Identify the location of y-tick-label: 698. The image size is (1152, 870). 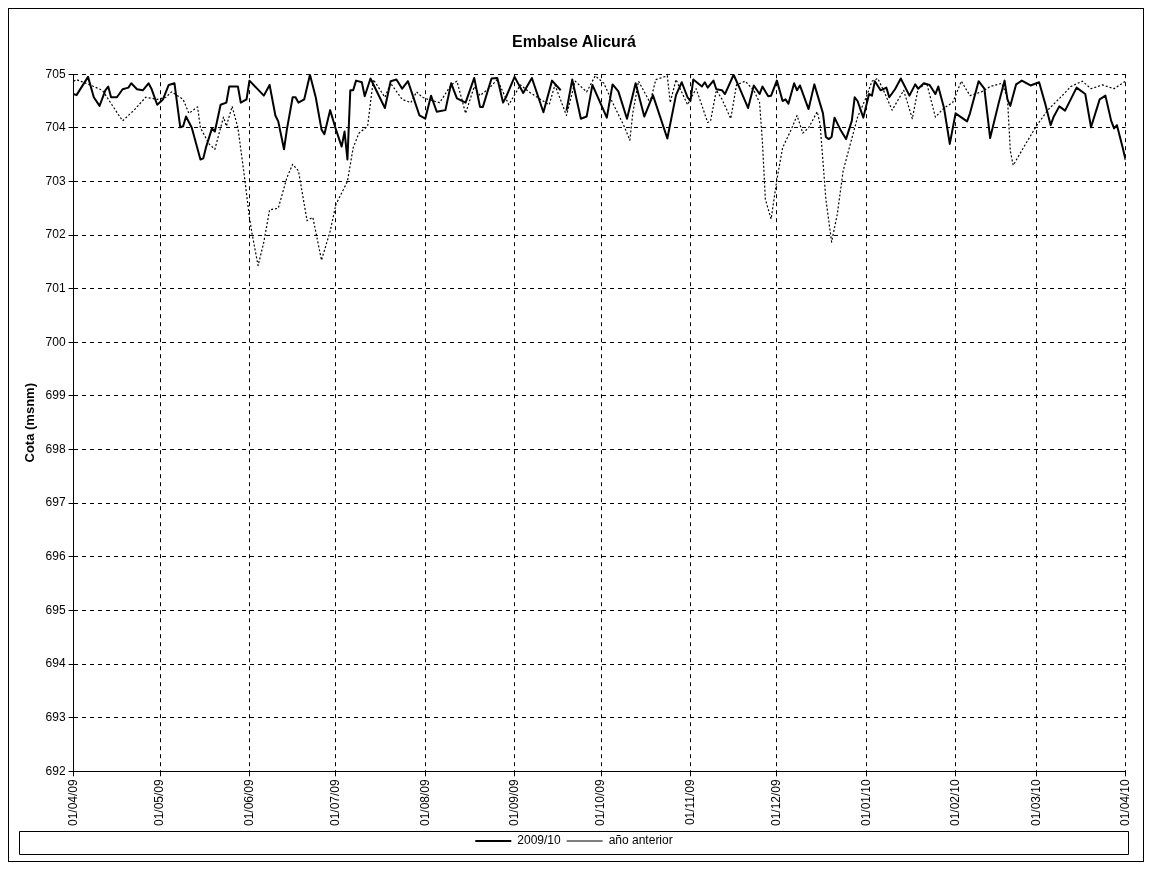
(55, 448).